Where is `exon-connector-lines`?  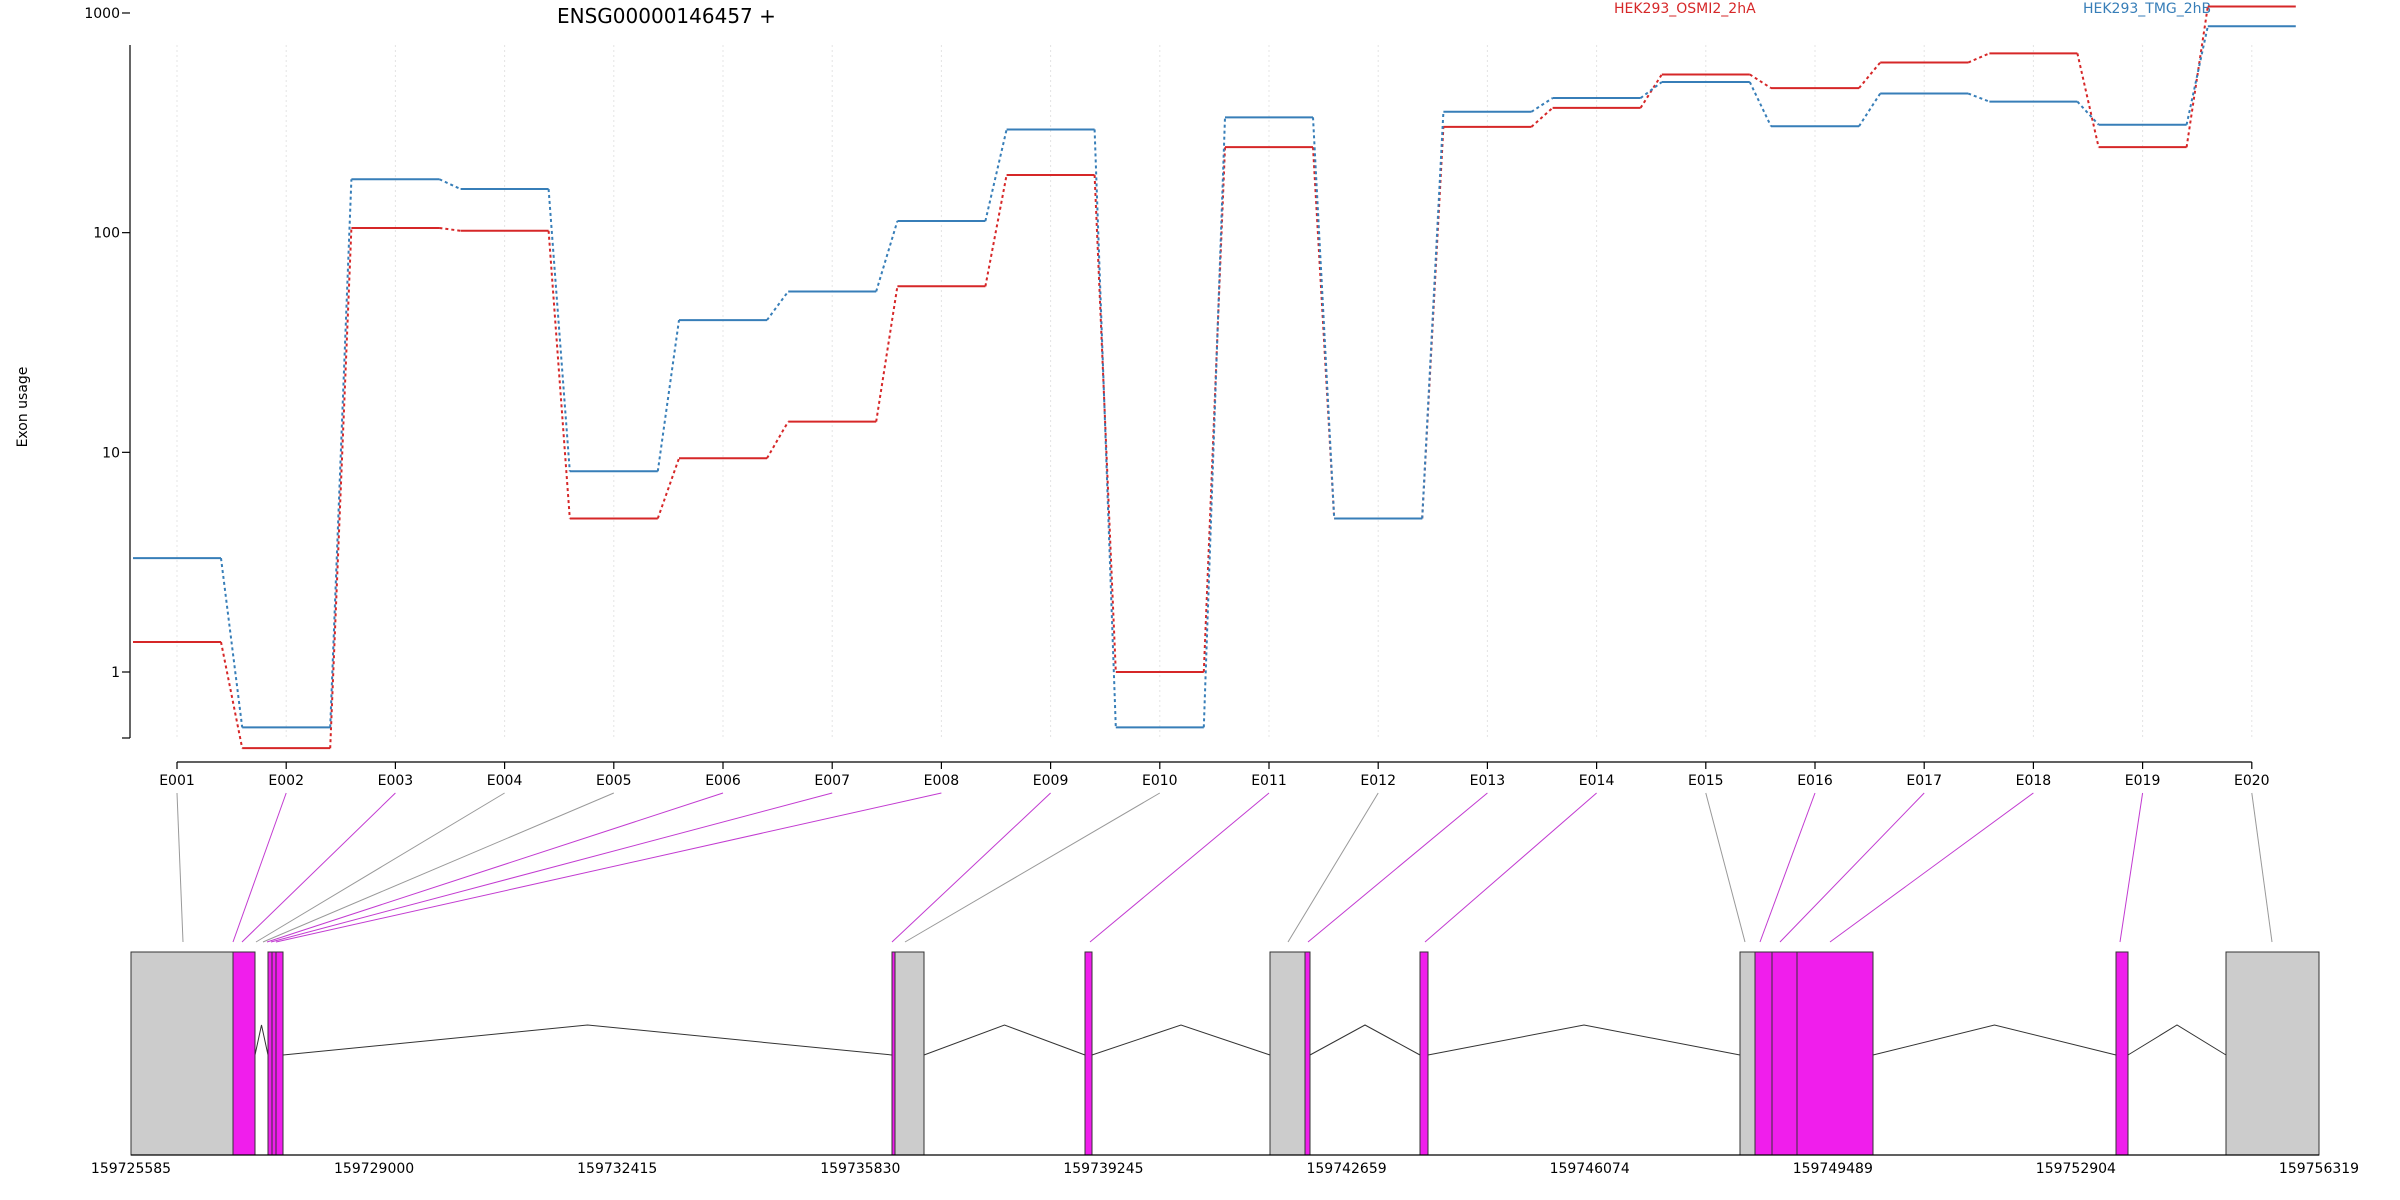 exon-connector-lines is located at coordinates (1224, 867).